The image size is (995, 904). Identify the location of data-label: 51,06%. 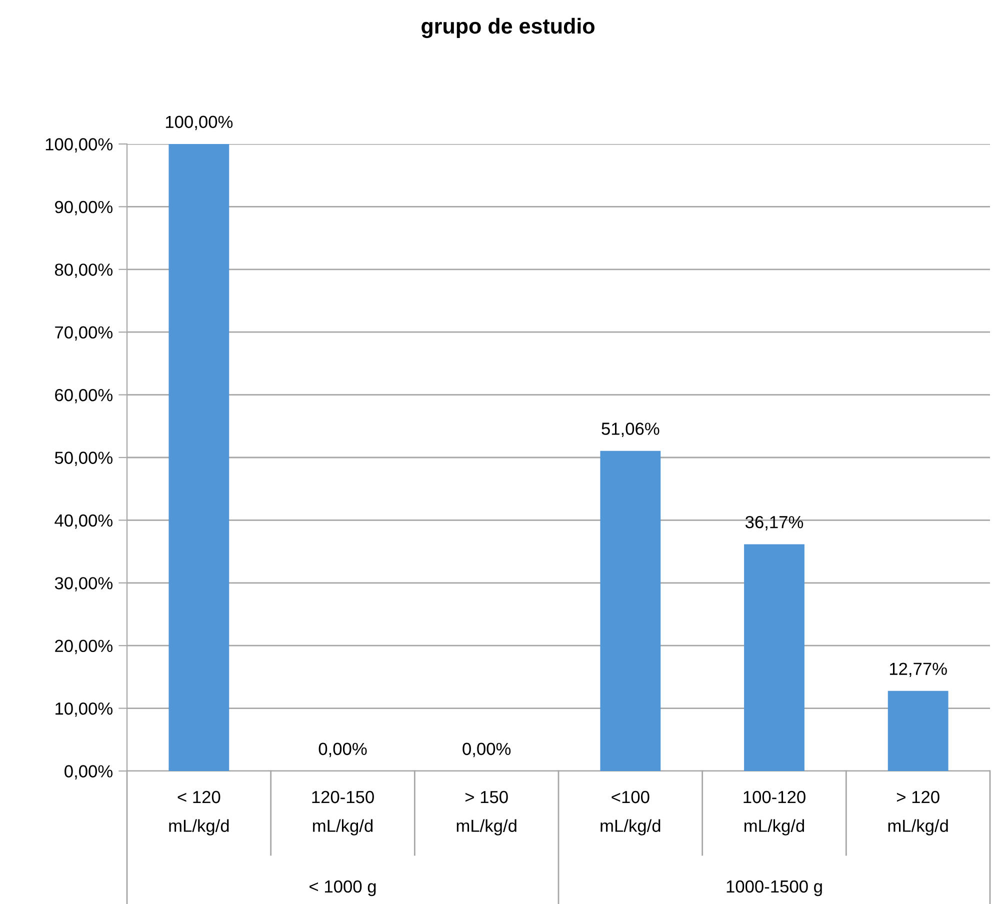
(631, 429).